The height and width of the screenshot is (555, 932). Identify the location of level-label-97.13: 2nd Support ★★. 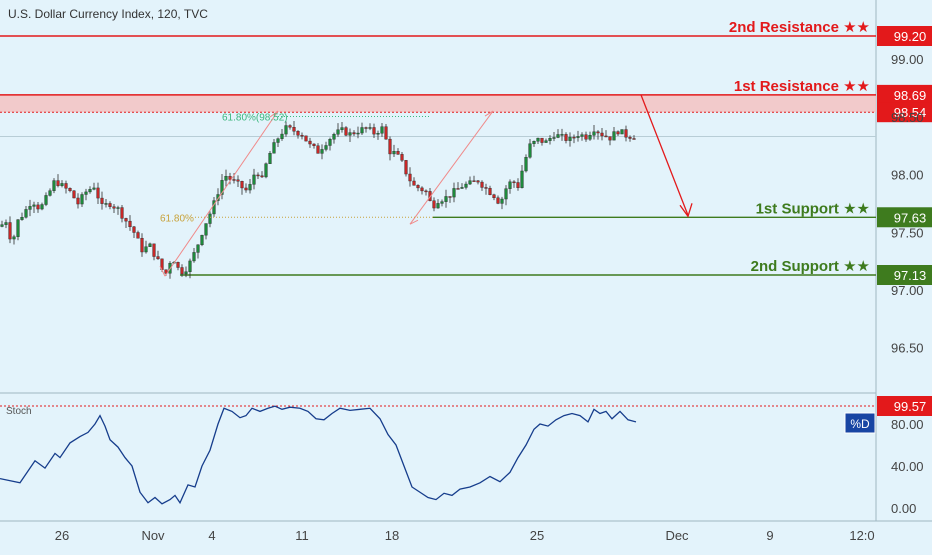
(810, 266).